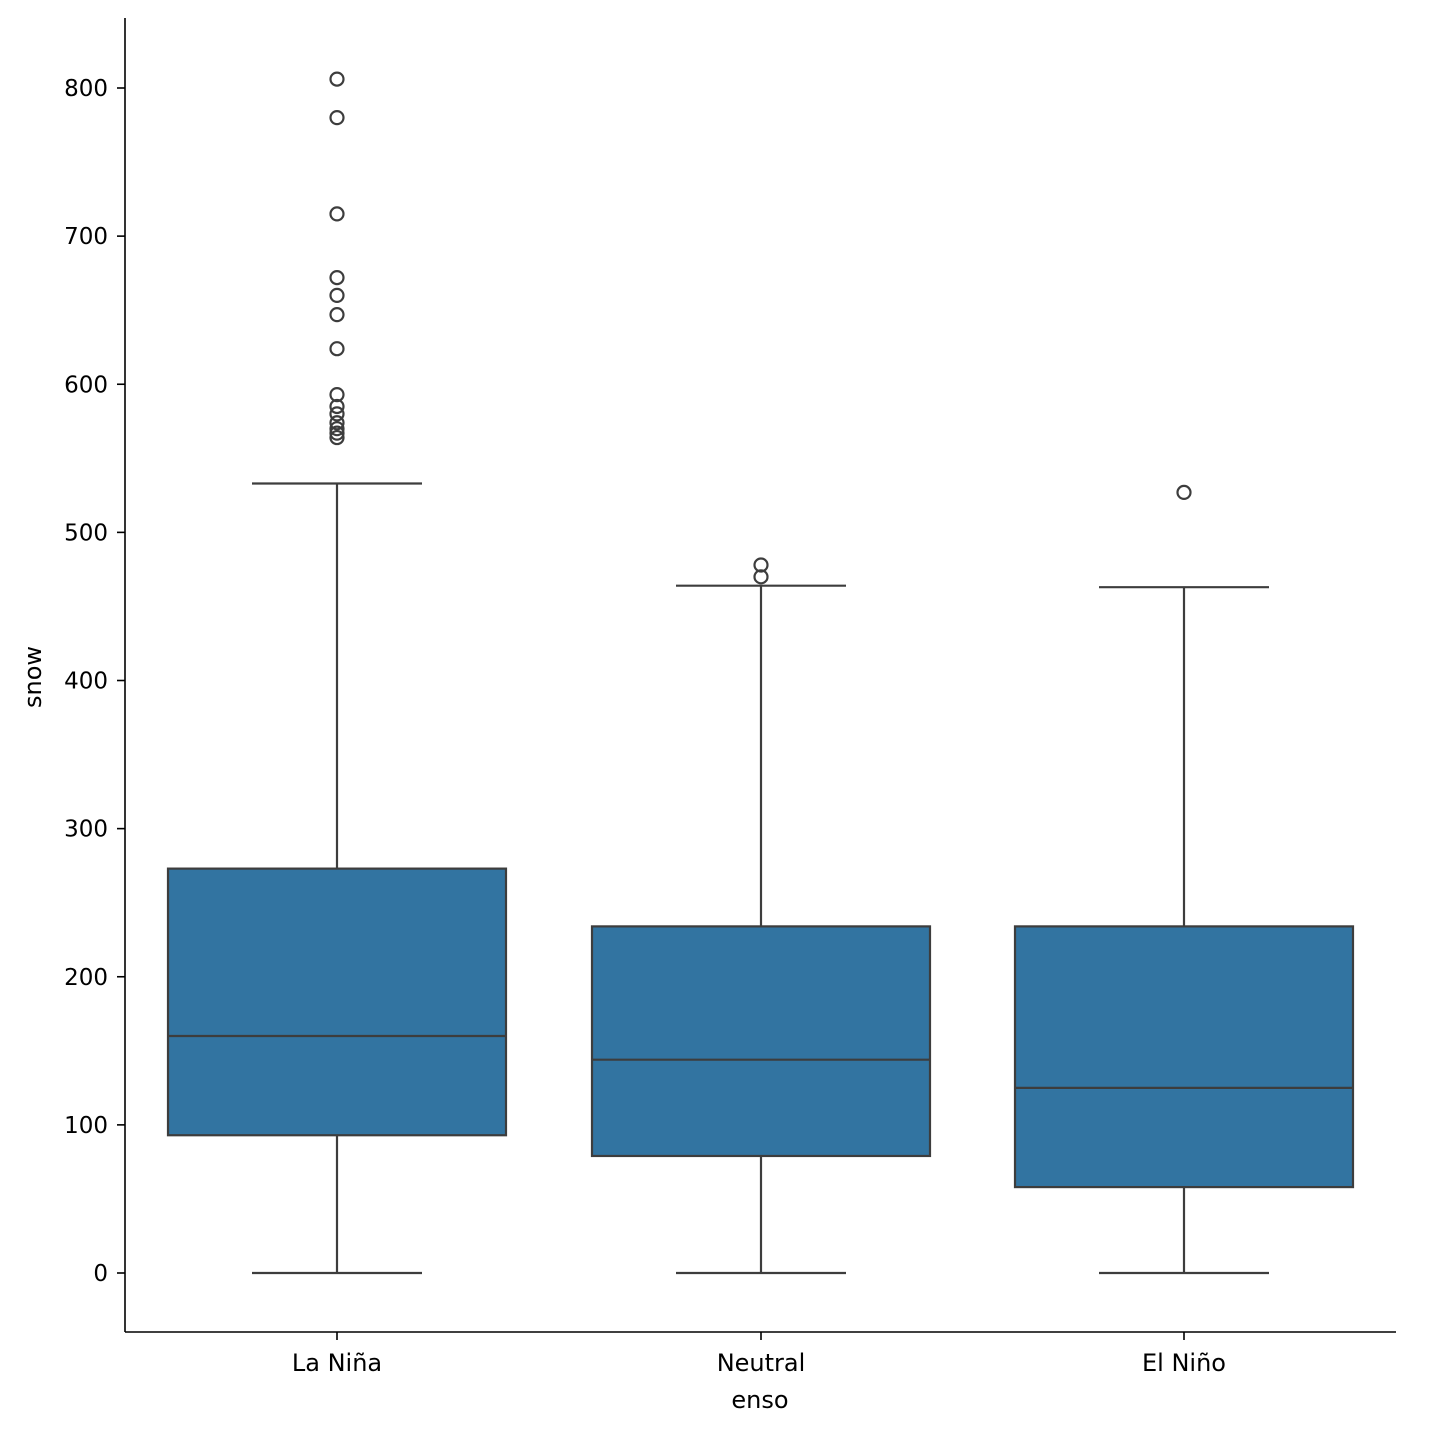 The image size is (1450, 1433). What do you see at coordinates (86, 1126) in the screenshot?
I see `y-tick-label: 100` at bounding box center [86, 1126].